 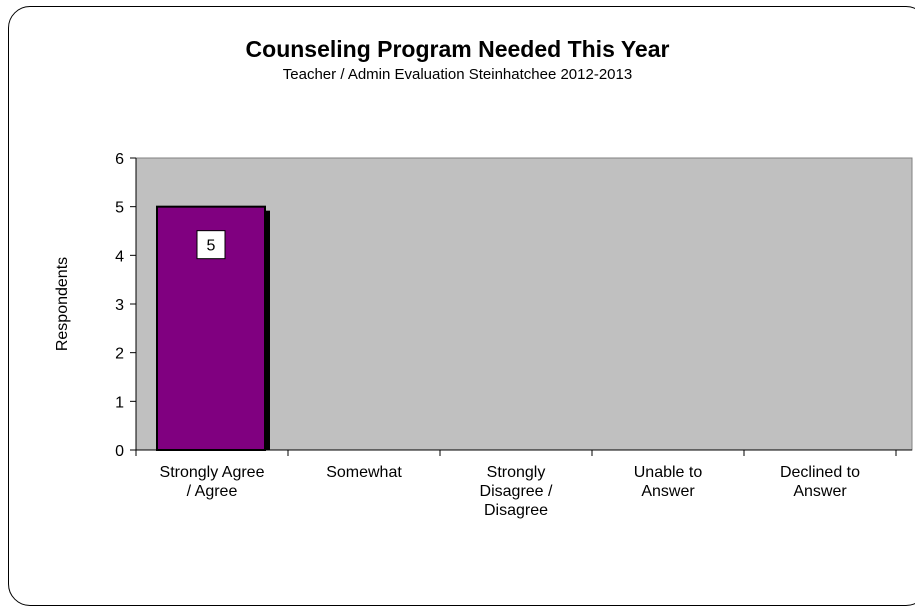 I want to click on chart-title: Counseling Program Needed This Year, so click(x=457, y=49).